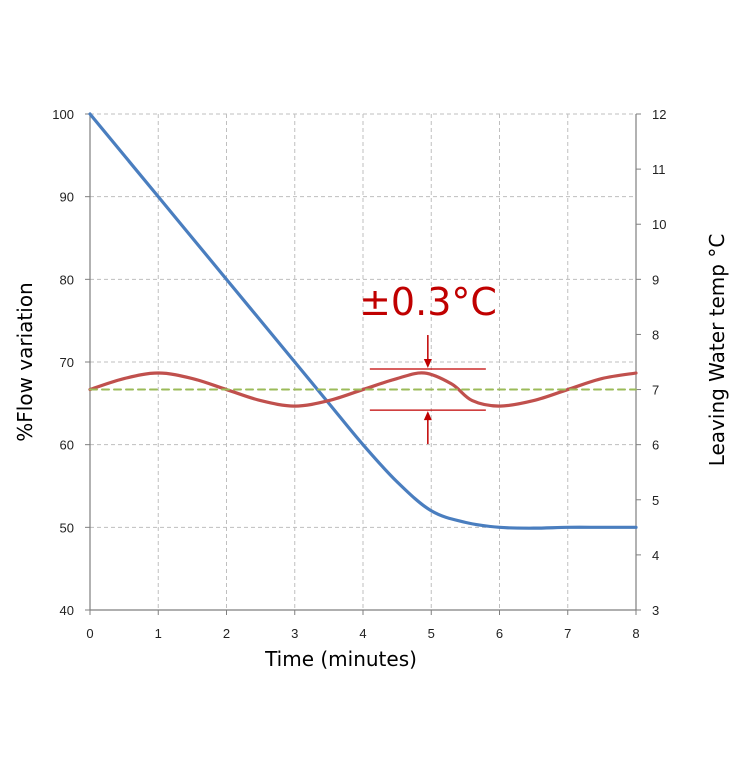  I want to click on y2-tick-label: 4, so click(655, 555).